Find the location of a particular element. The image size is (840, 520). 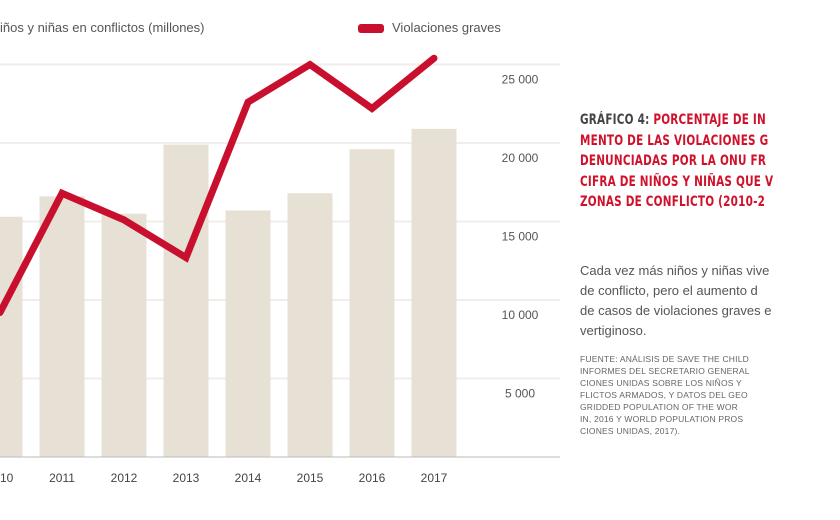

y-tick-label: 20 000 is located at coordinates (520, 158).